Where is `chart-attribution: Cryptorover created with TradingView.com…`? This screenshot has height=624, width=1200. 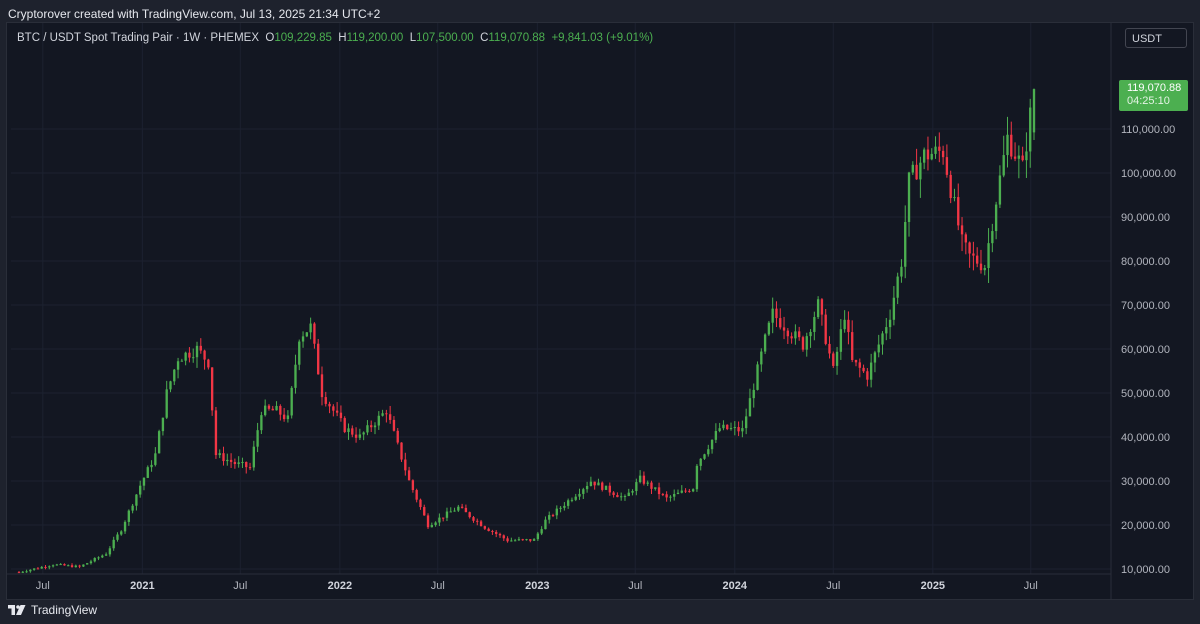
chart-attribution: Cryptorover created with TradingView.com… is located at coordinates (194, 14).